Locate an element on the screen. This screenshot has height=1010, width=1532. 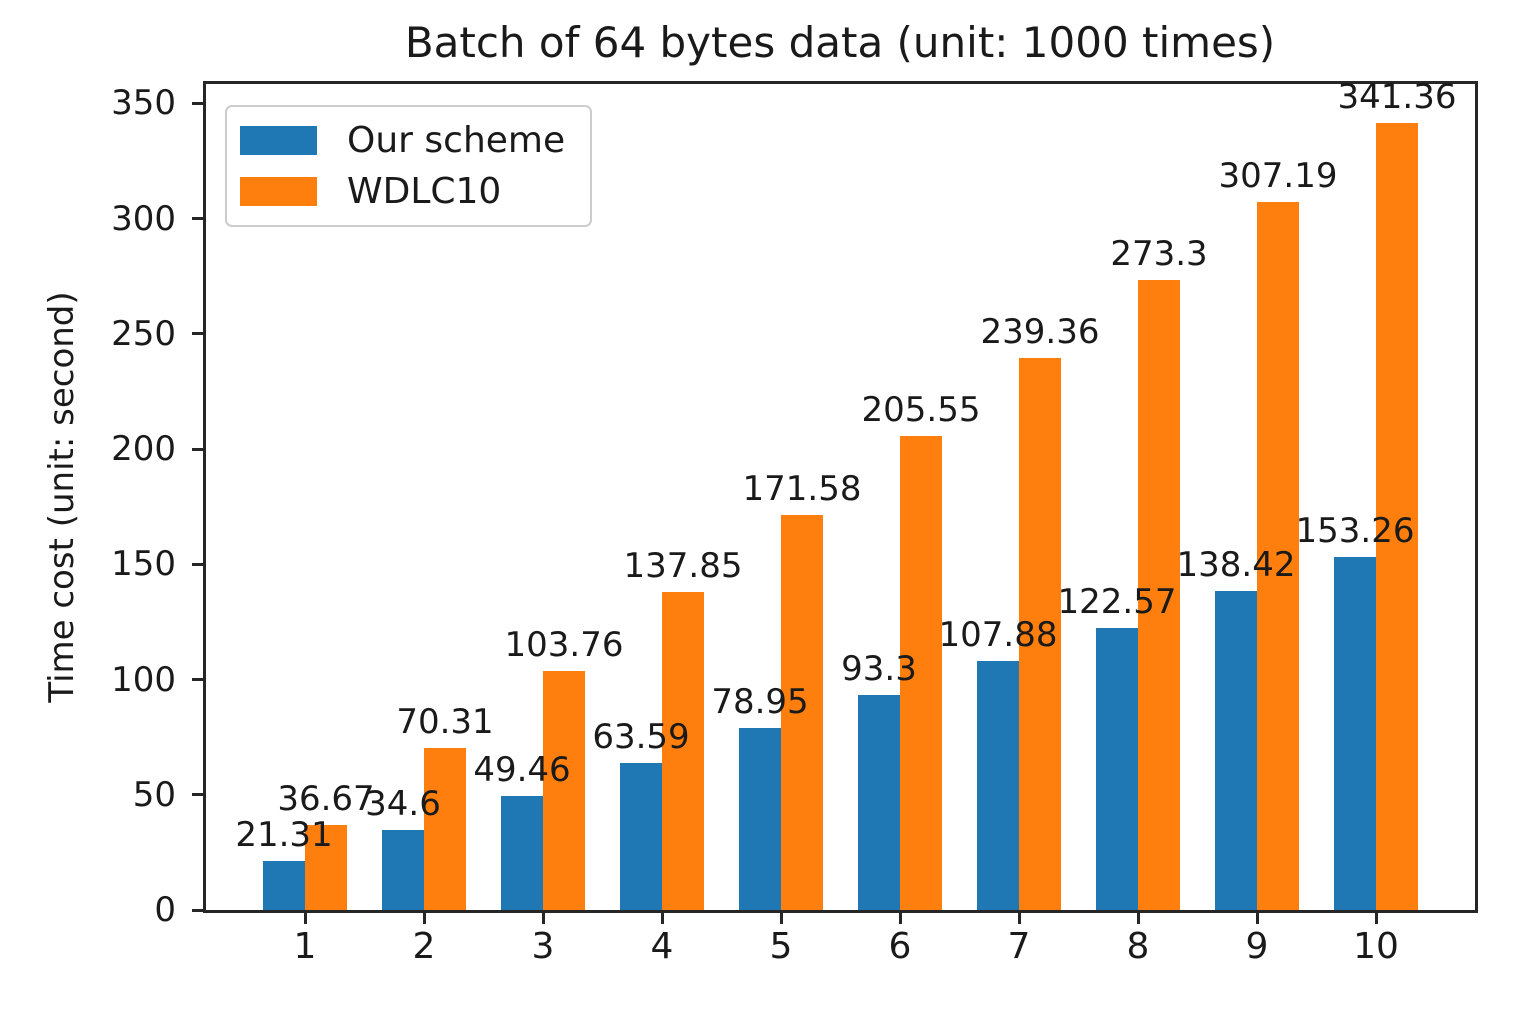
value-label: 21.31 is located at coordinates (284, 834).